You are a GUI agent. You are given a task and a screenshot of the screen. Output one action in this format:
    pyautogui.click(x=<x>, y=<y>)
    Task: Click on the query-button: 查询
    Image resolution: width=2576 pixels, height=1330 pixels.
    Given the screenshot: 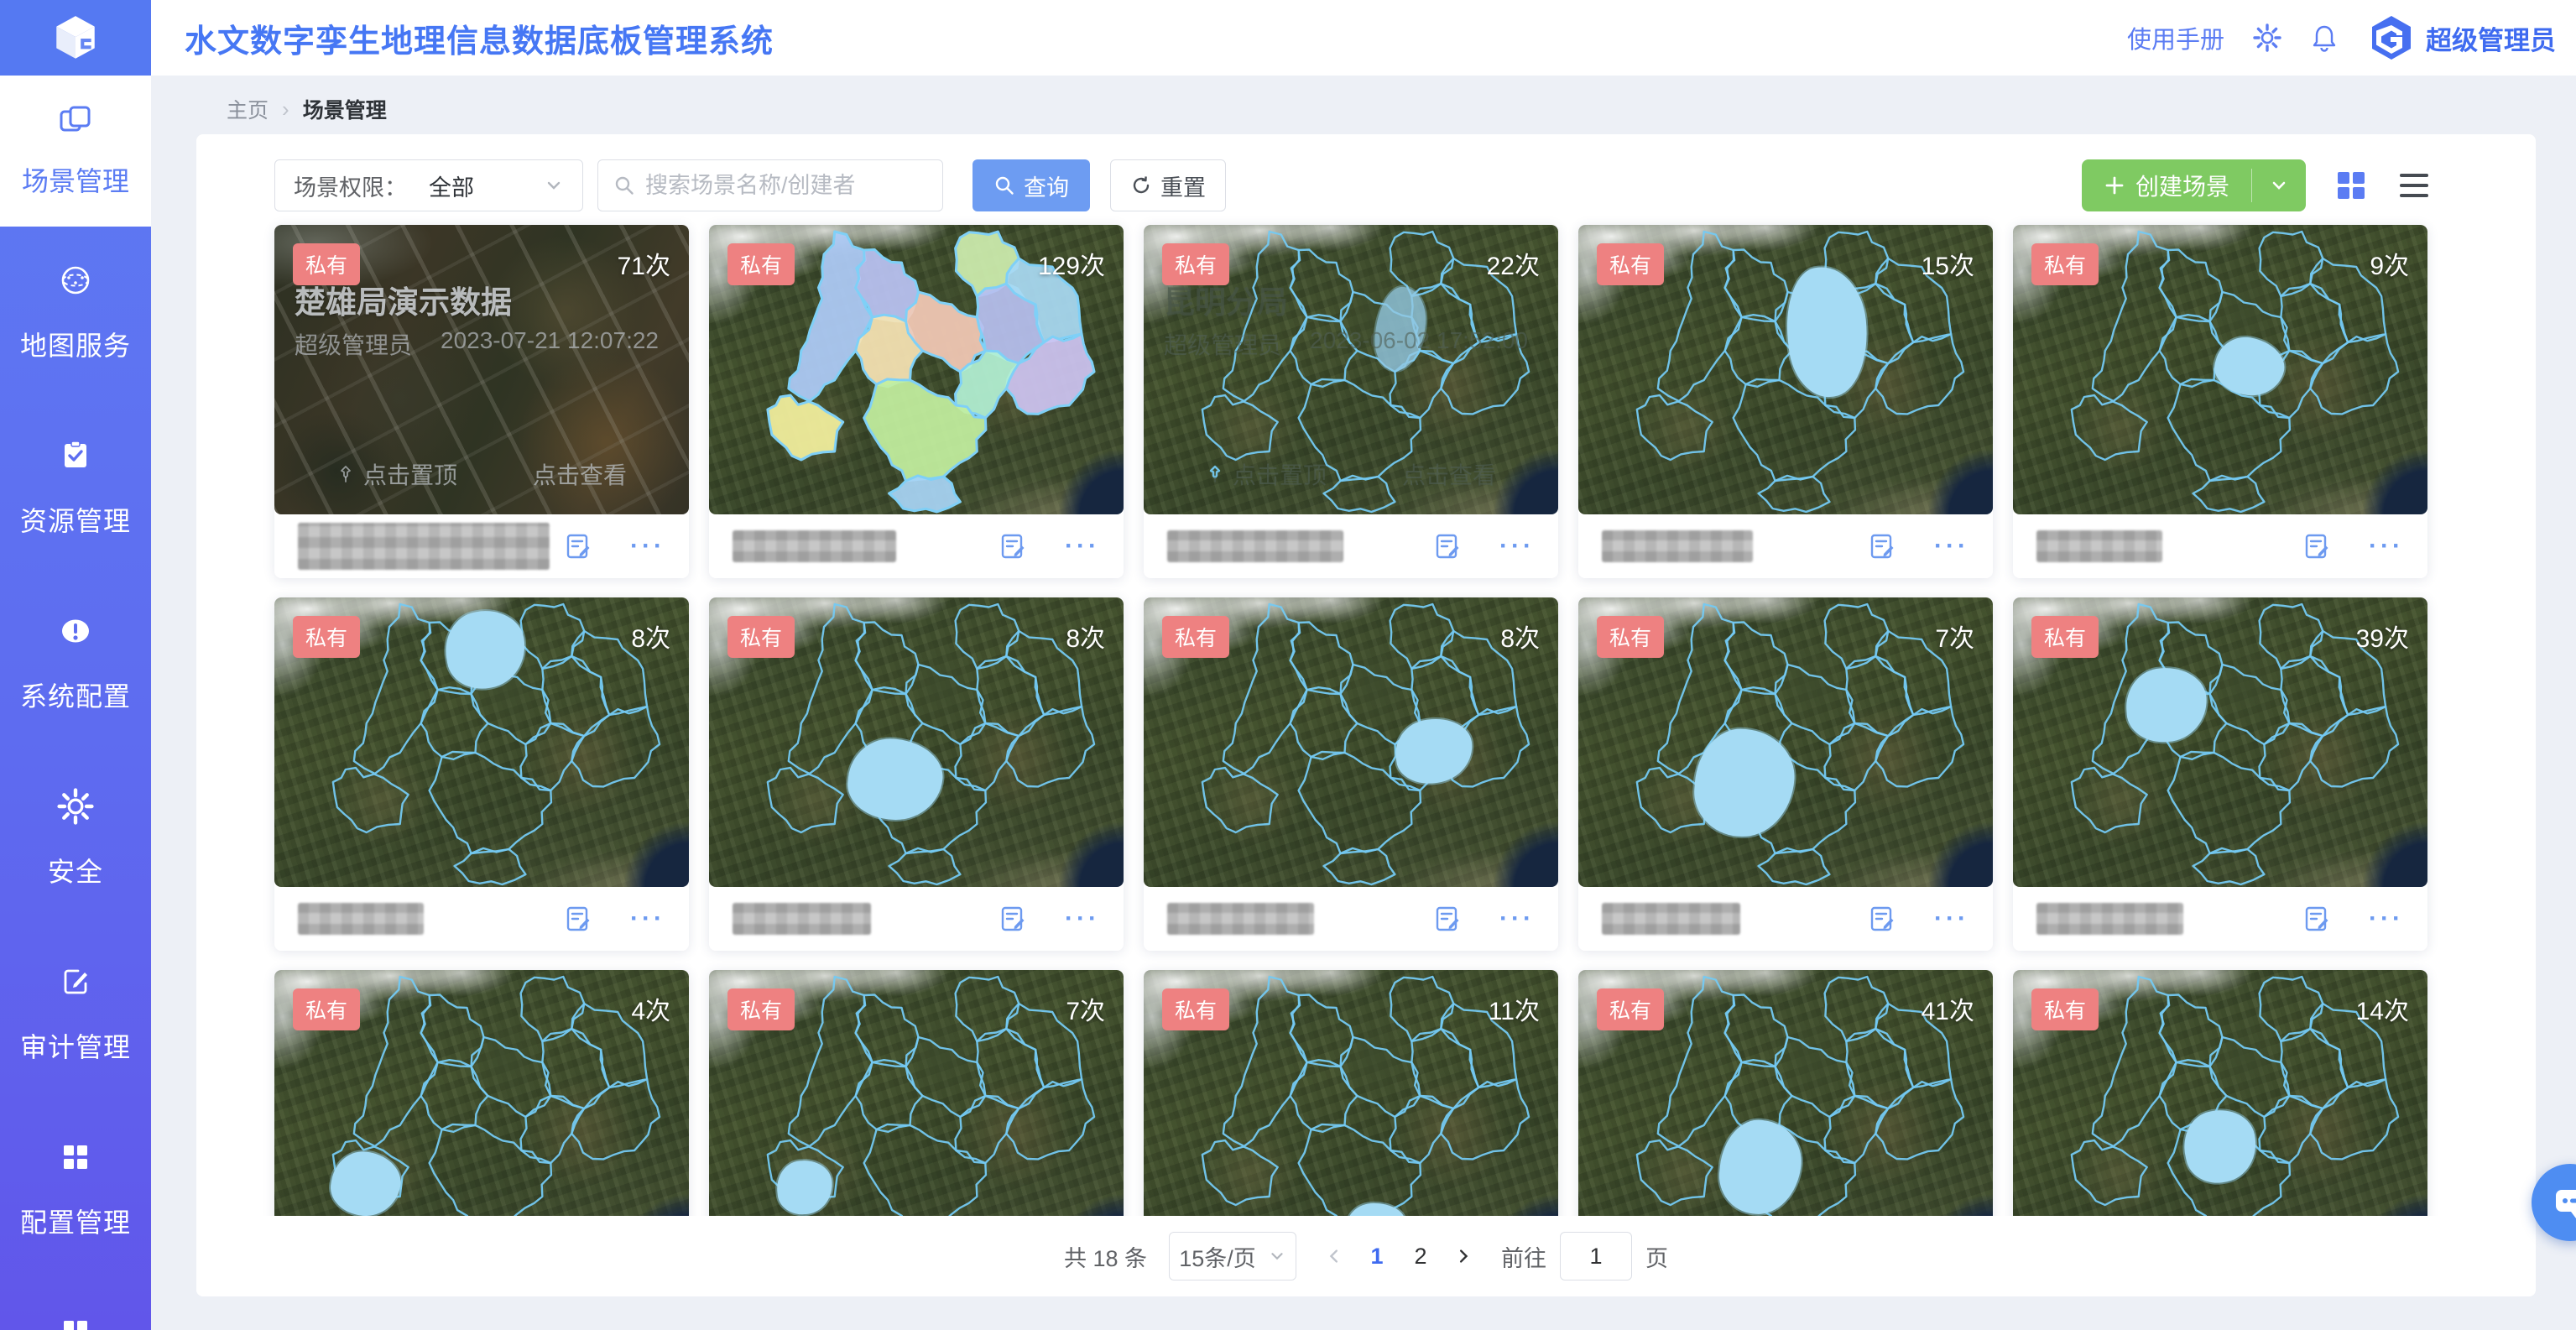 What is the action you would take?
    pyautogui.click(x=1031, y=185)
    